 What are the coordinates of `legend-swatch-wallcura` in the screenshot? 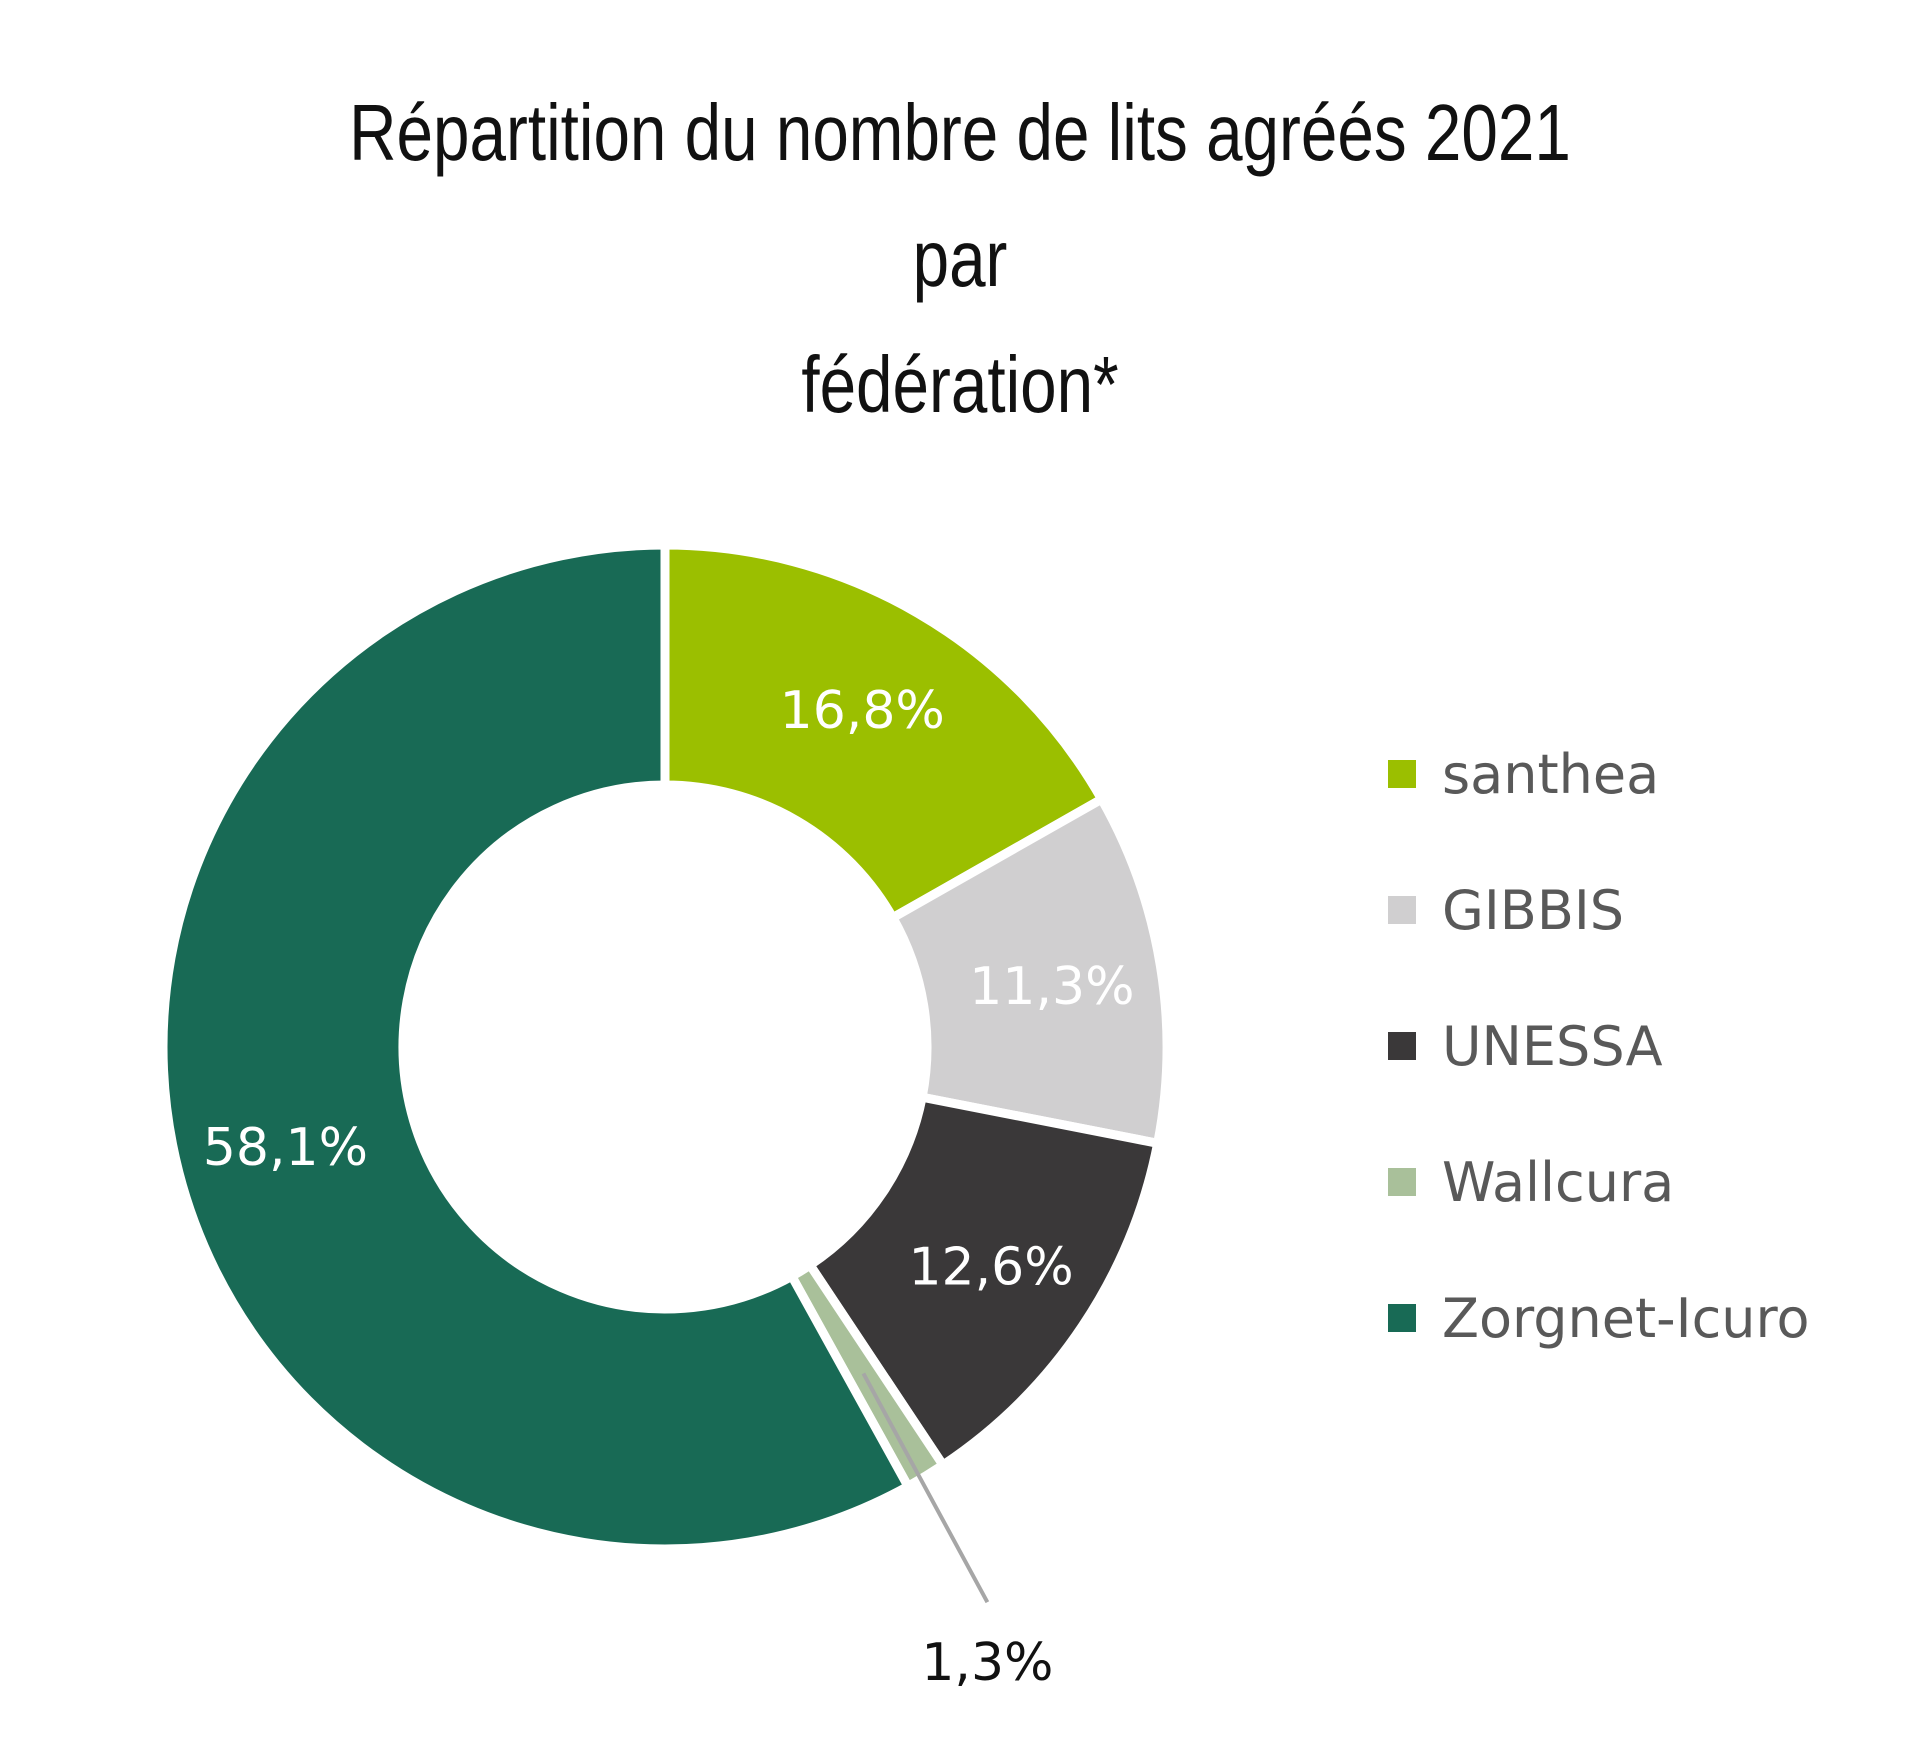 It's located at (1402, 1182).